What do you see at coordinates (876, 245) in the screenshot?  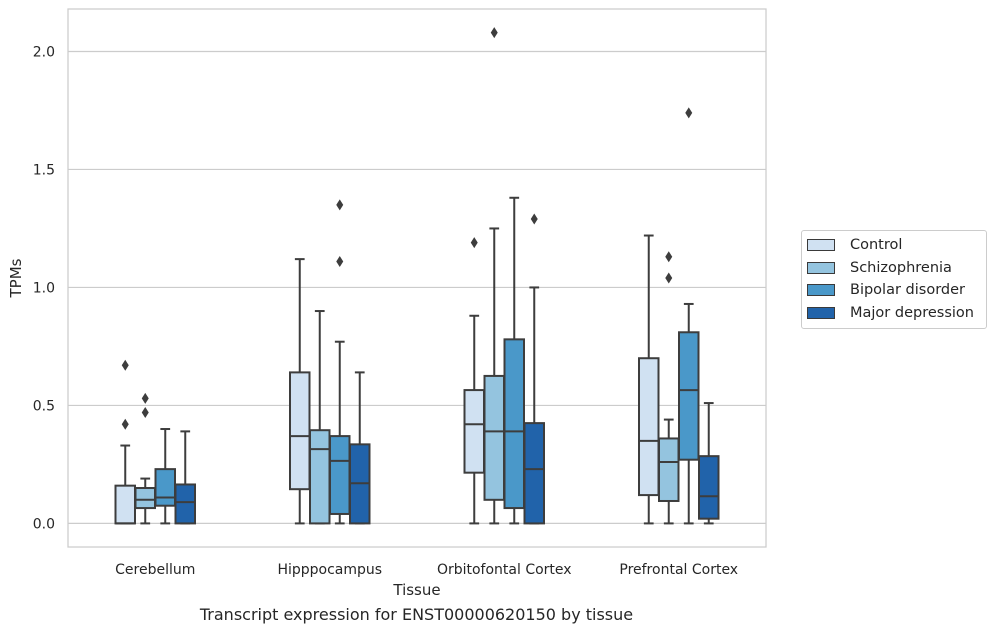 I see `legend-label: Control` at bounding box center [876, 245].